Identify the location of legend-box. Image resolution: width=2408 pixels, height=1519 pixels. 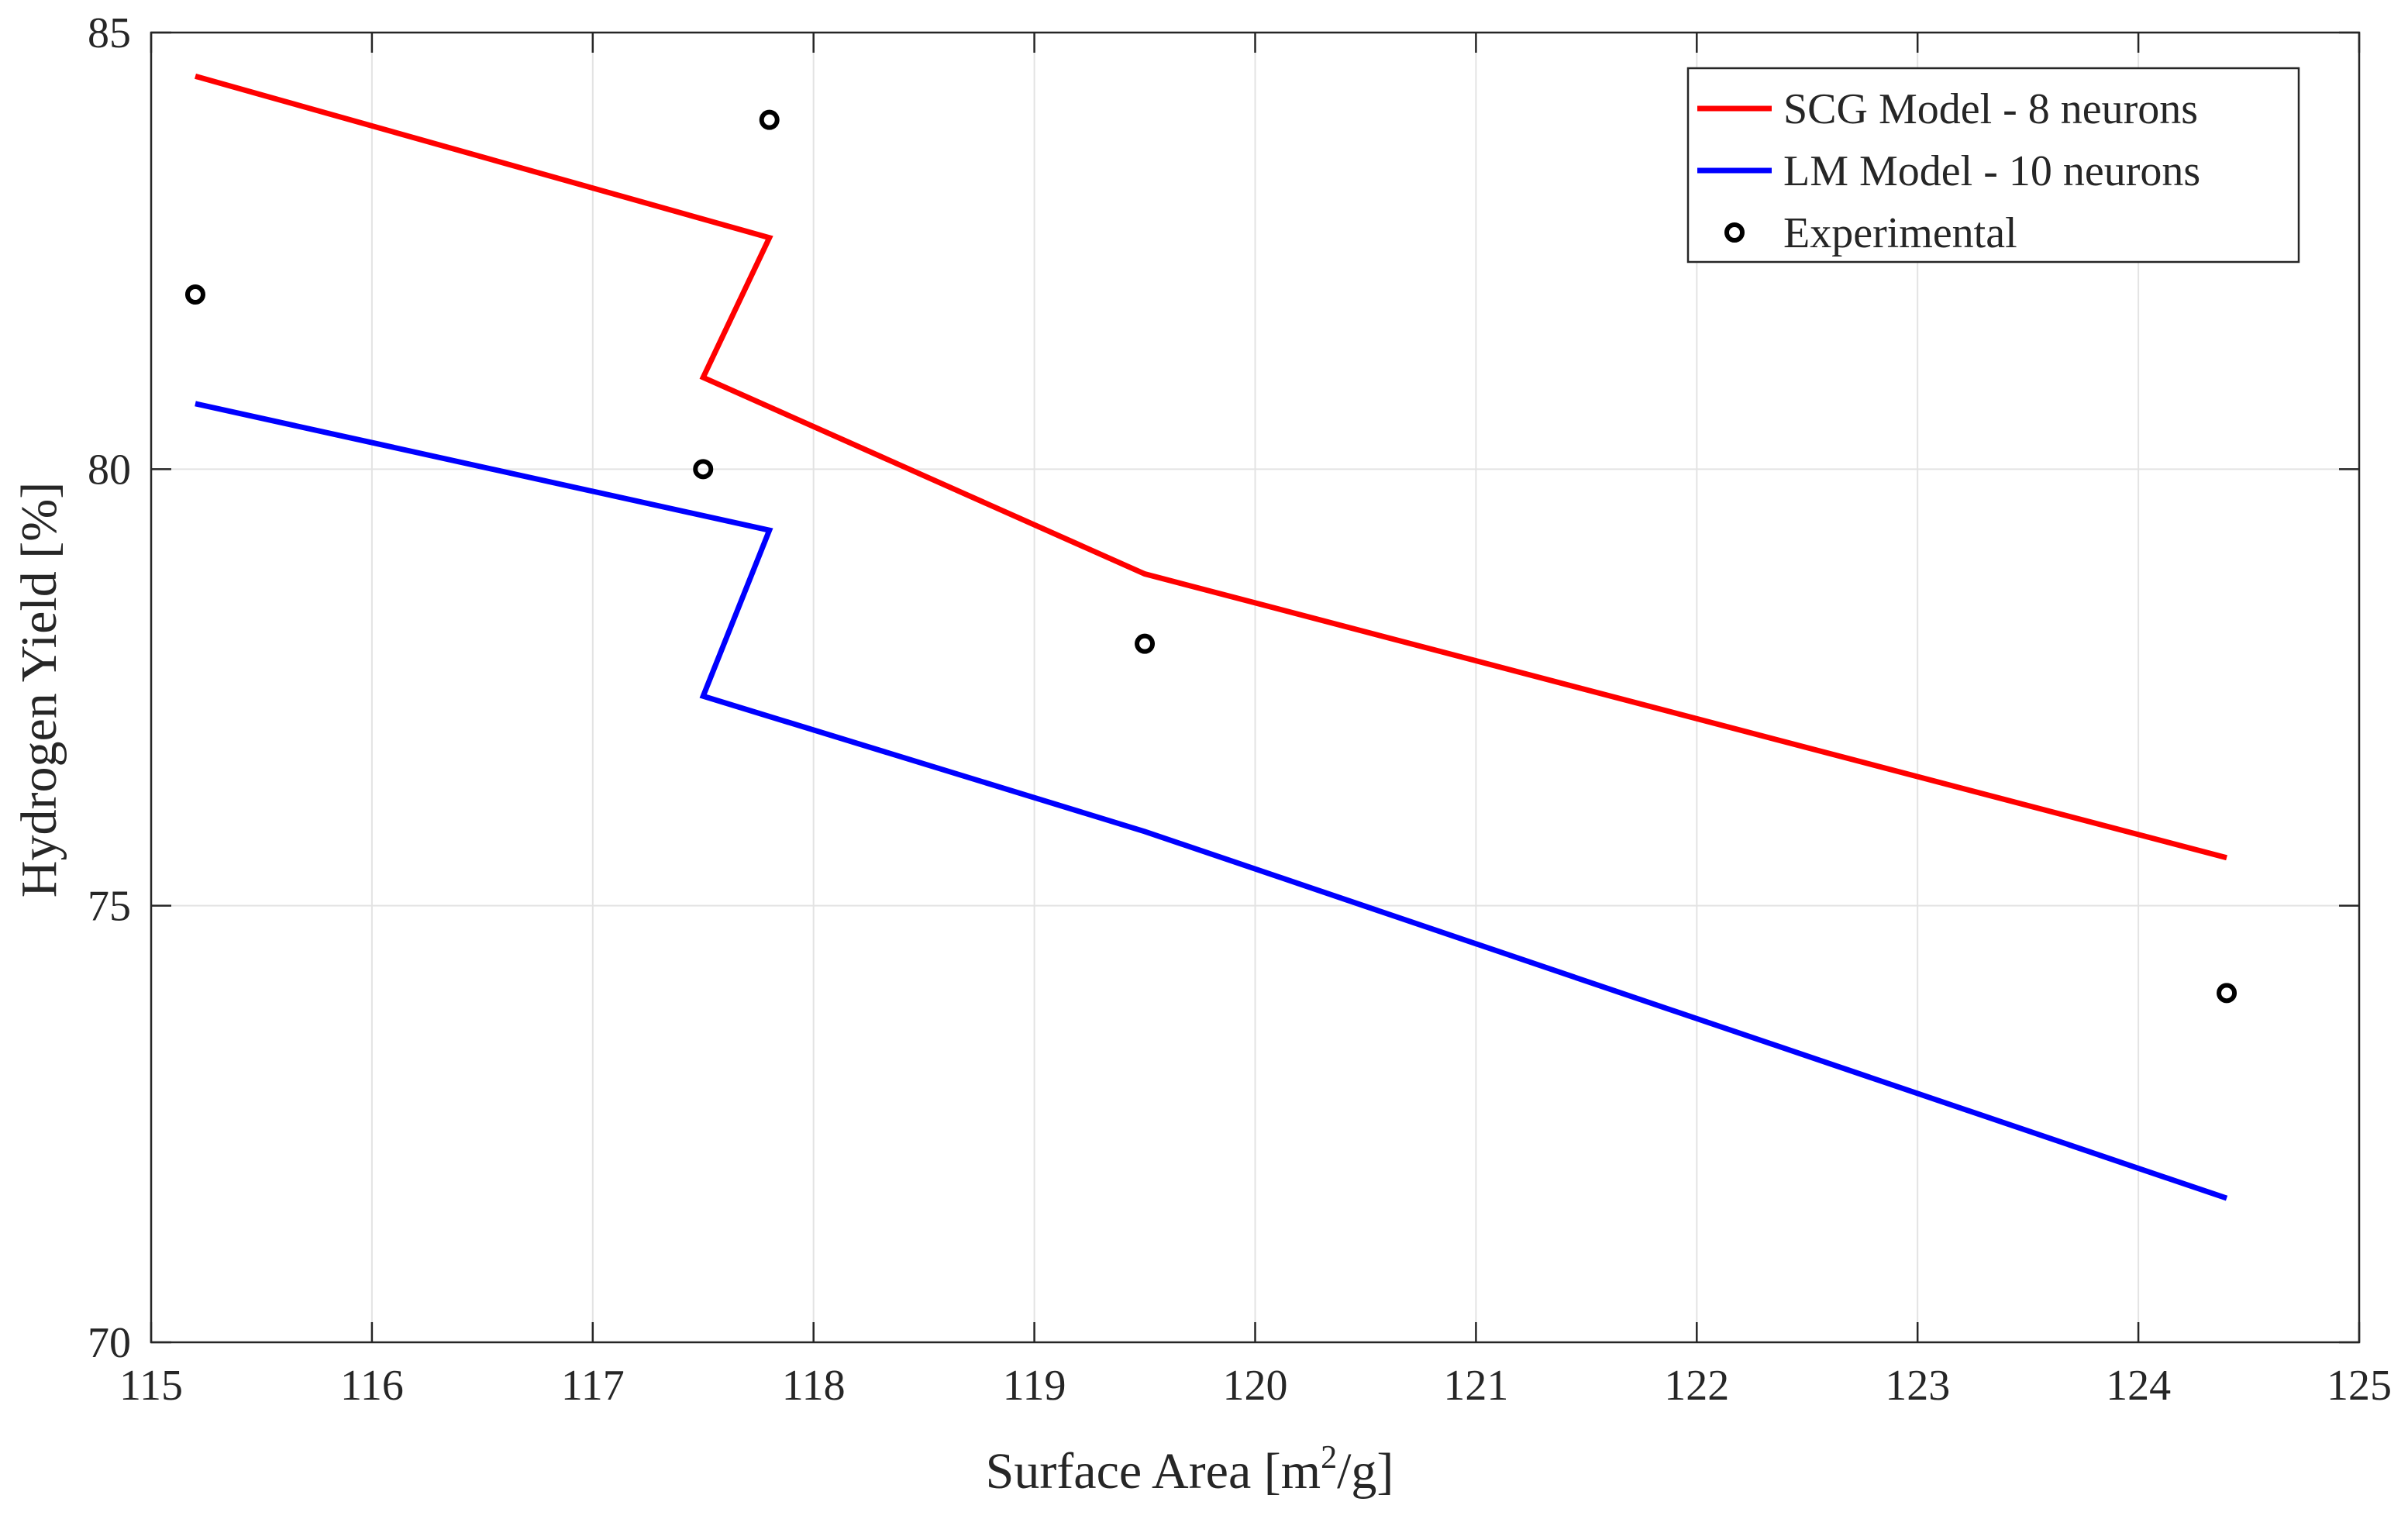
(1993, 165).